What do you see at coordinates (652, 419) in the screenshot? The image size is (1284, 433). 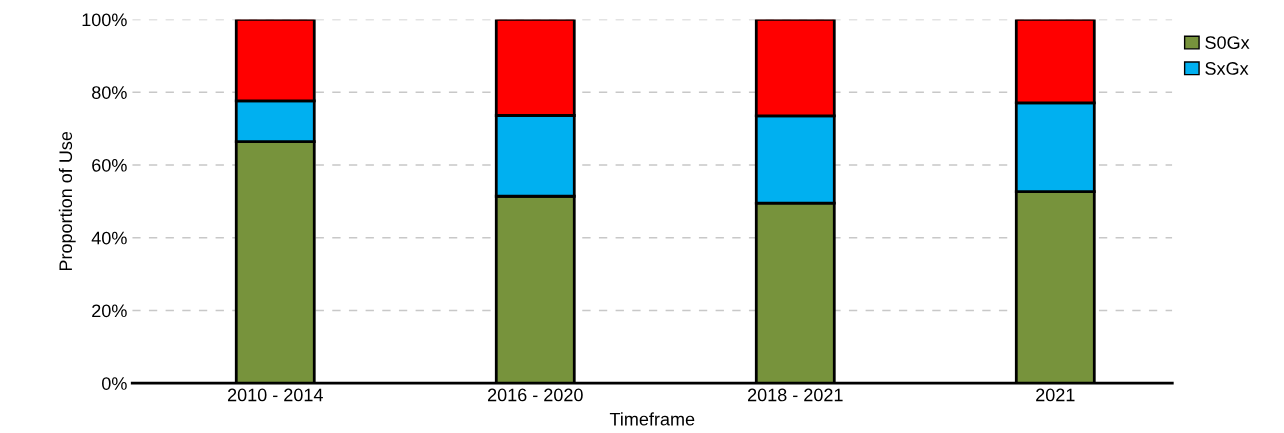 I see `x-axis-title: Timeframe` at bounding box center [652, 419].